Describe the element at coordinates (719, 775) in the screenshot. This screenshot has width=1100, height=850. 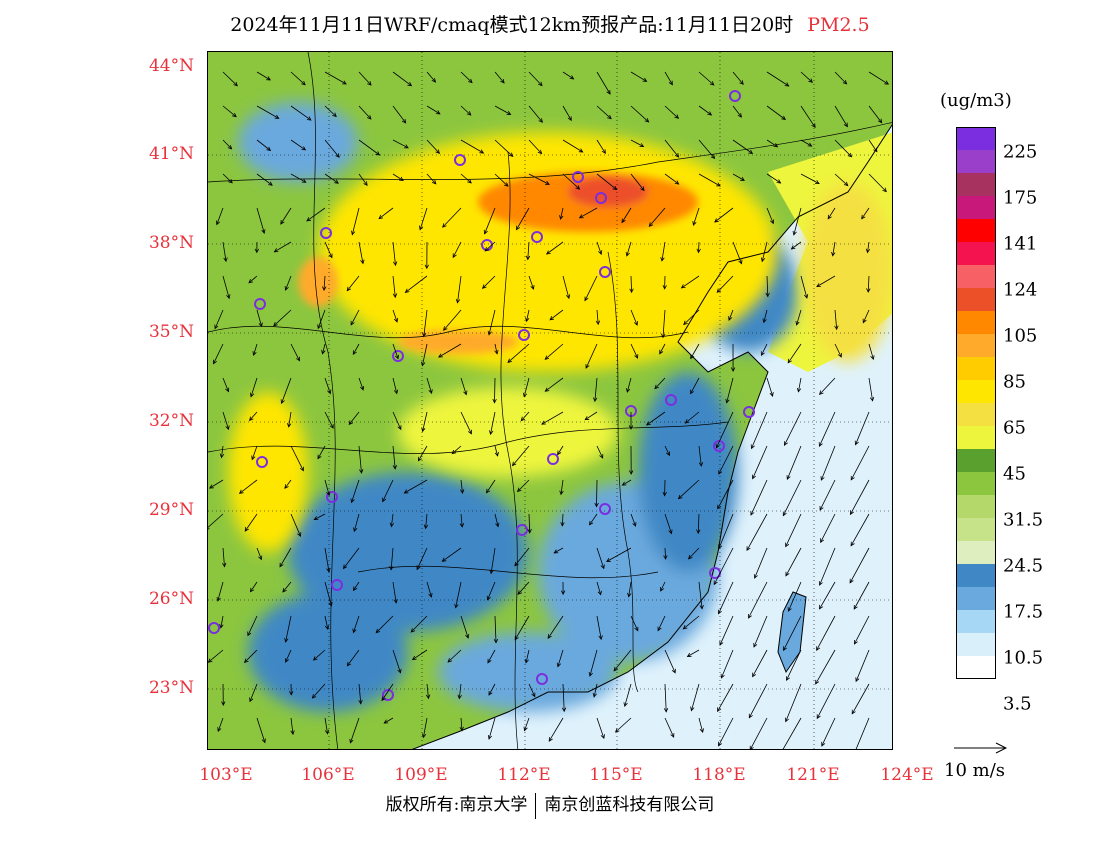
I see `lon-label: 118°E` at that location.